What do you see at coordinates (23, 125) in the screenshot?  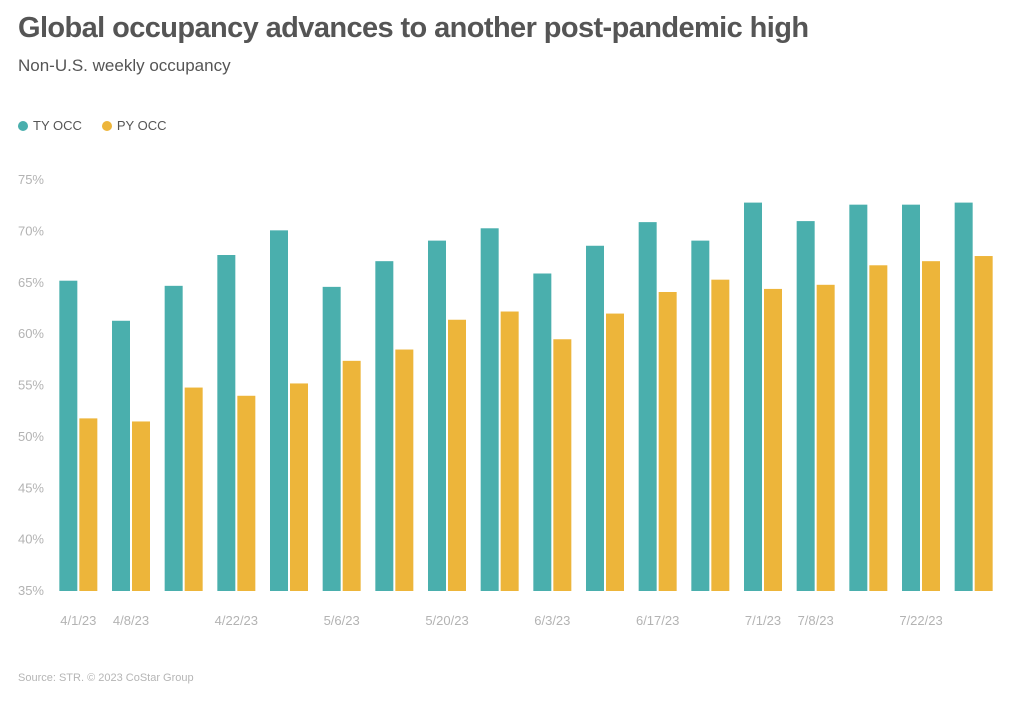 I see `legend-dot-ty` at bounding box center [23, 125].